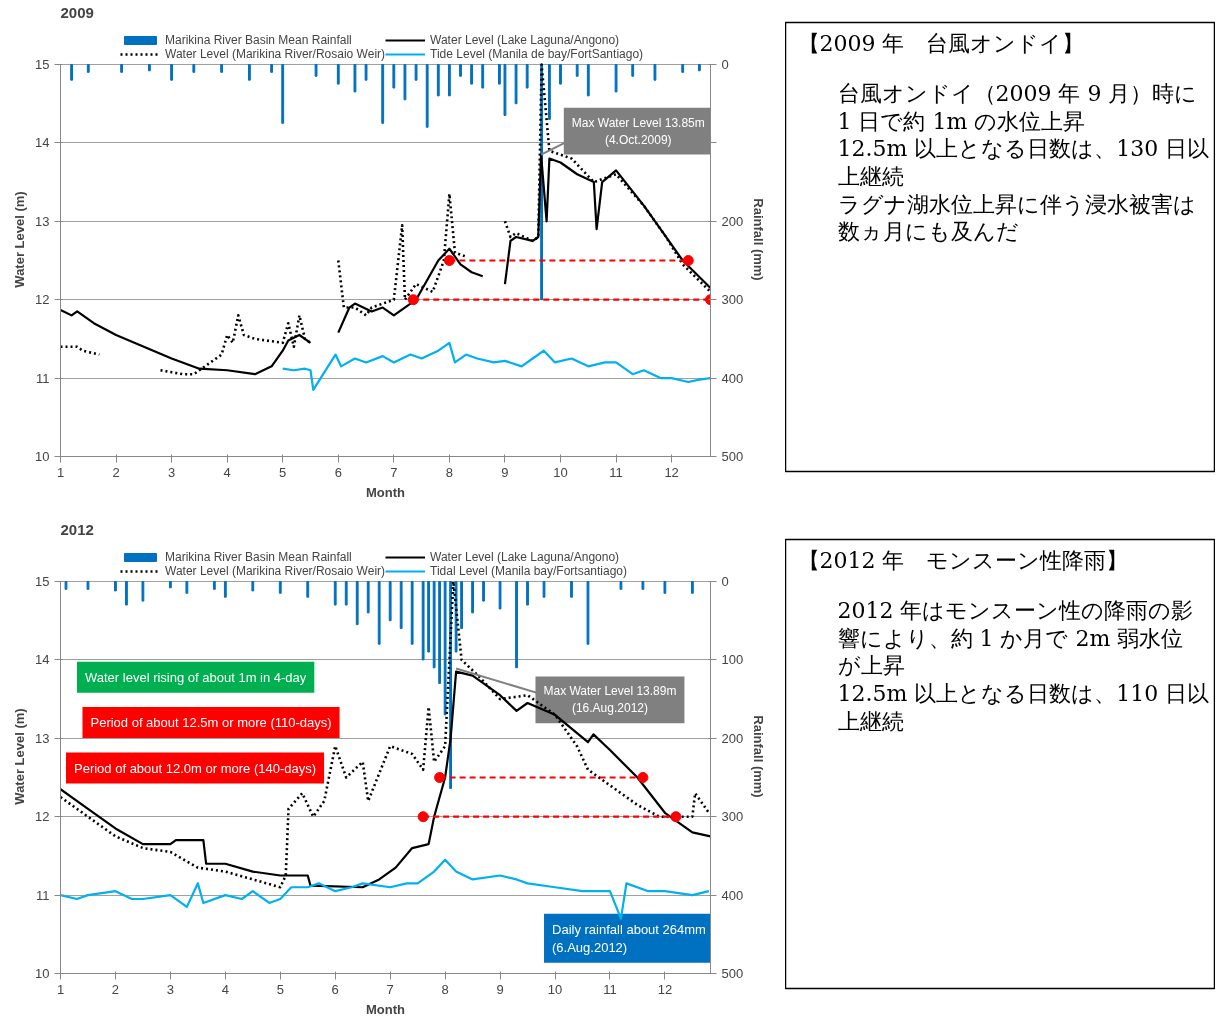  I want to click on text: 2012 年はモンスーン性の降雨の影響により、約 1 か月で 2m 弱水位が上昇, so click(1015, 638).